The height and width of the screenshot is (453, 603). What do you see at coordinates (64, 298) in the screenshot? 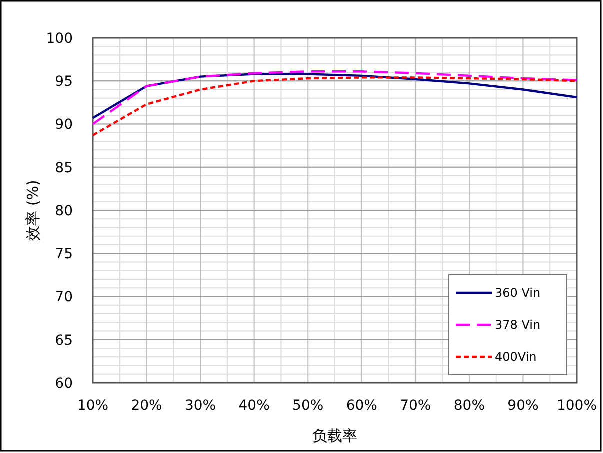
I see `y-tick-label: 70` at bounding box center [64, 298].